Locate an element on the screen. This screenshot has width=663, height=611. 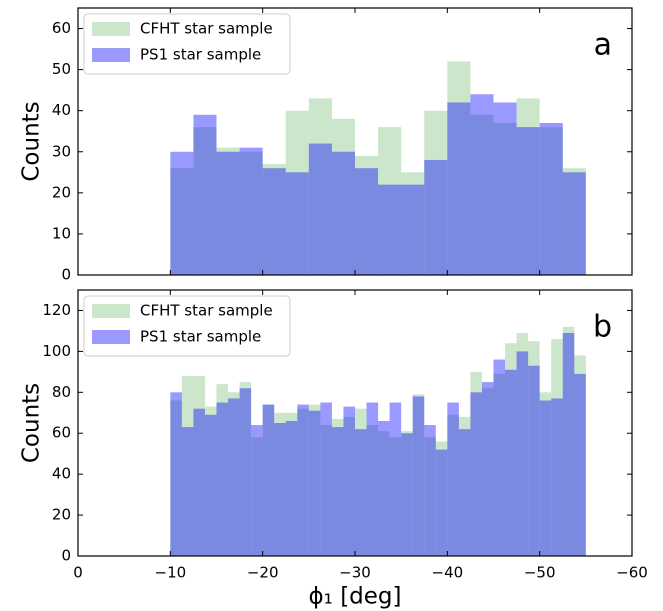
x-tick-label: −20 is located at coordinates (263, 573).